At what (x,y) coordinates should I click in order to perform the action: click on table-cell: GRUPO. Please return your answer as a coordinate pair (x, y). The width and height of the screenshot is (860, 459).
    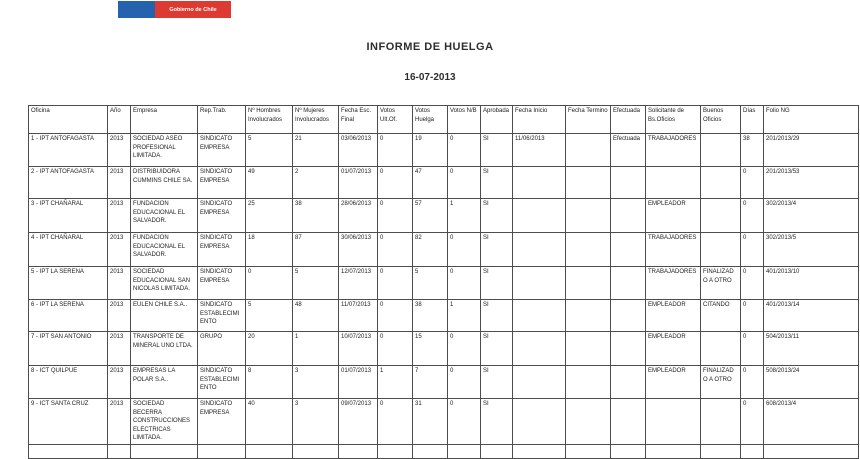
    Looking at the image, I should click on (221, 348).